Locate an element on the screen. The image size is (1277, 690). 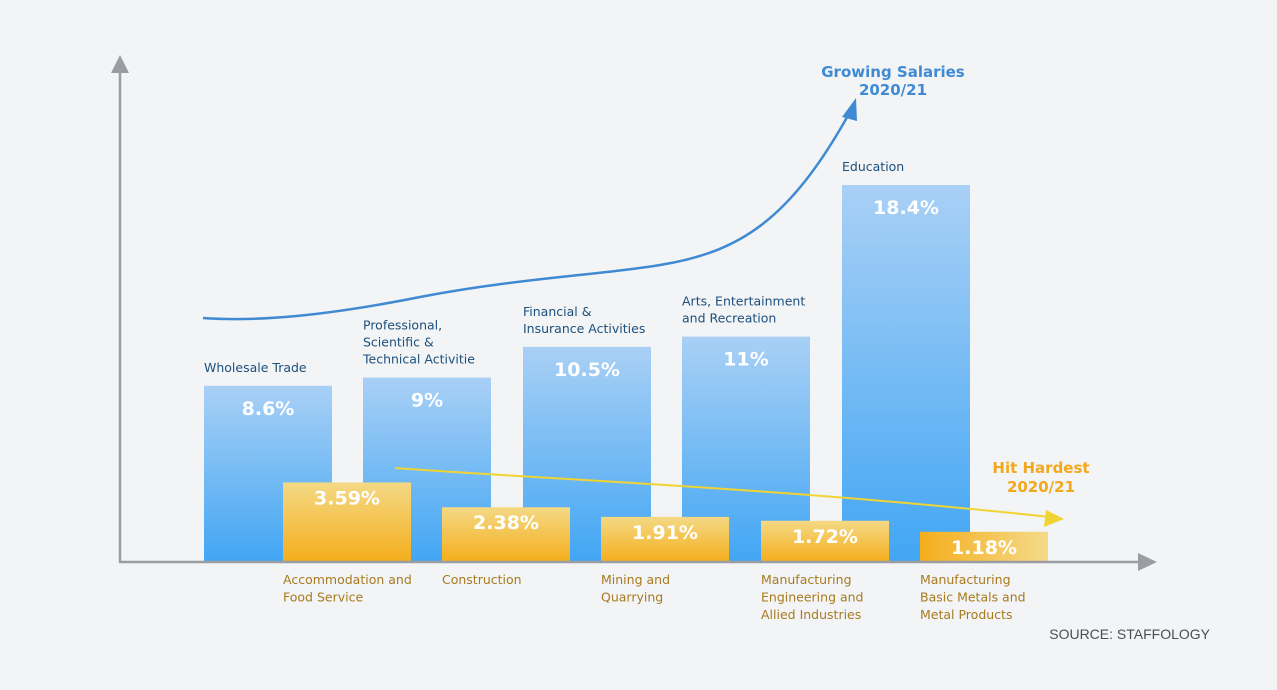
growing-salaries-annotation: Growing Salaries 2020/21 is located at coordinates (893, 81).